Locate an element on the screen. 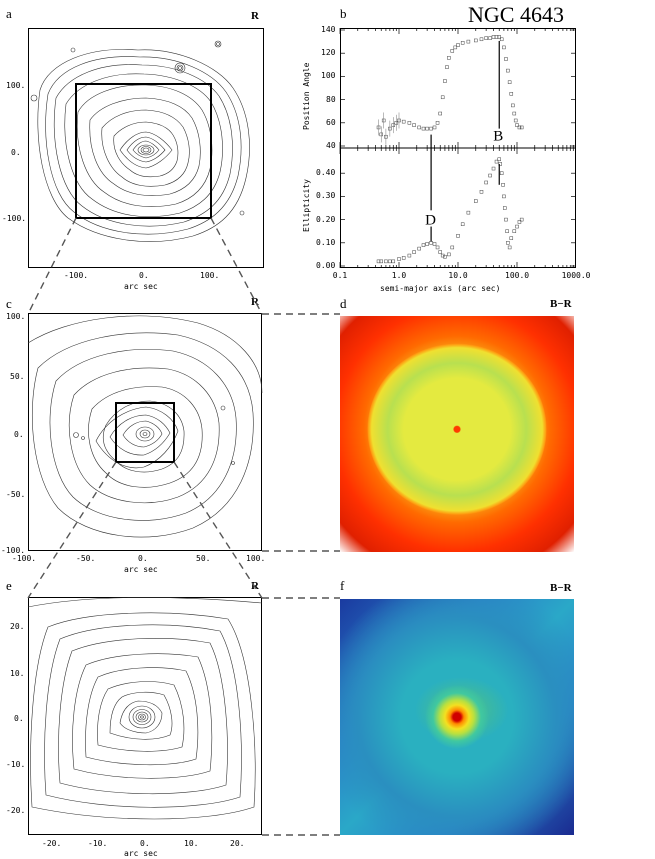  panel-d-band: B−R is located at coordinates (561, 304).